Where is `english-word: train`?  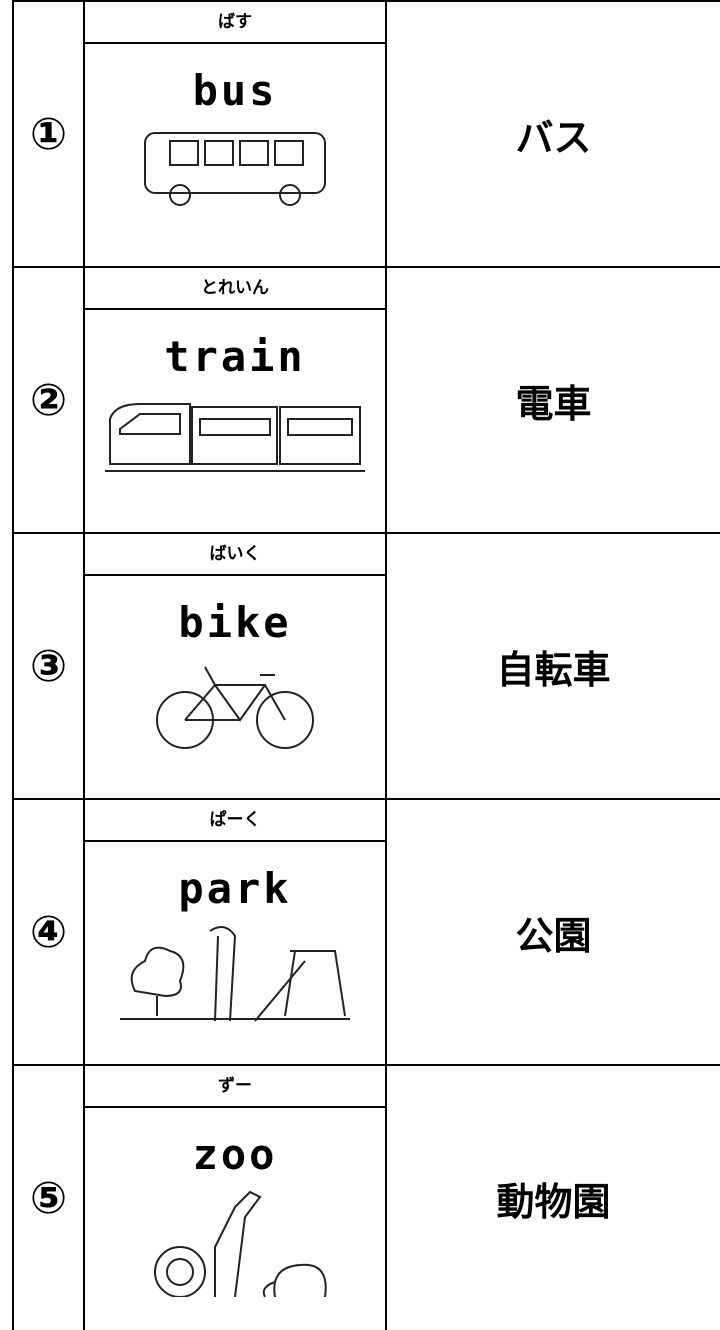
english-word: train is located at coordinates (235, 356).